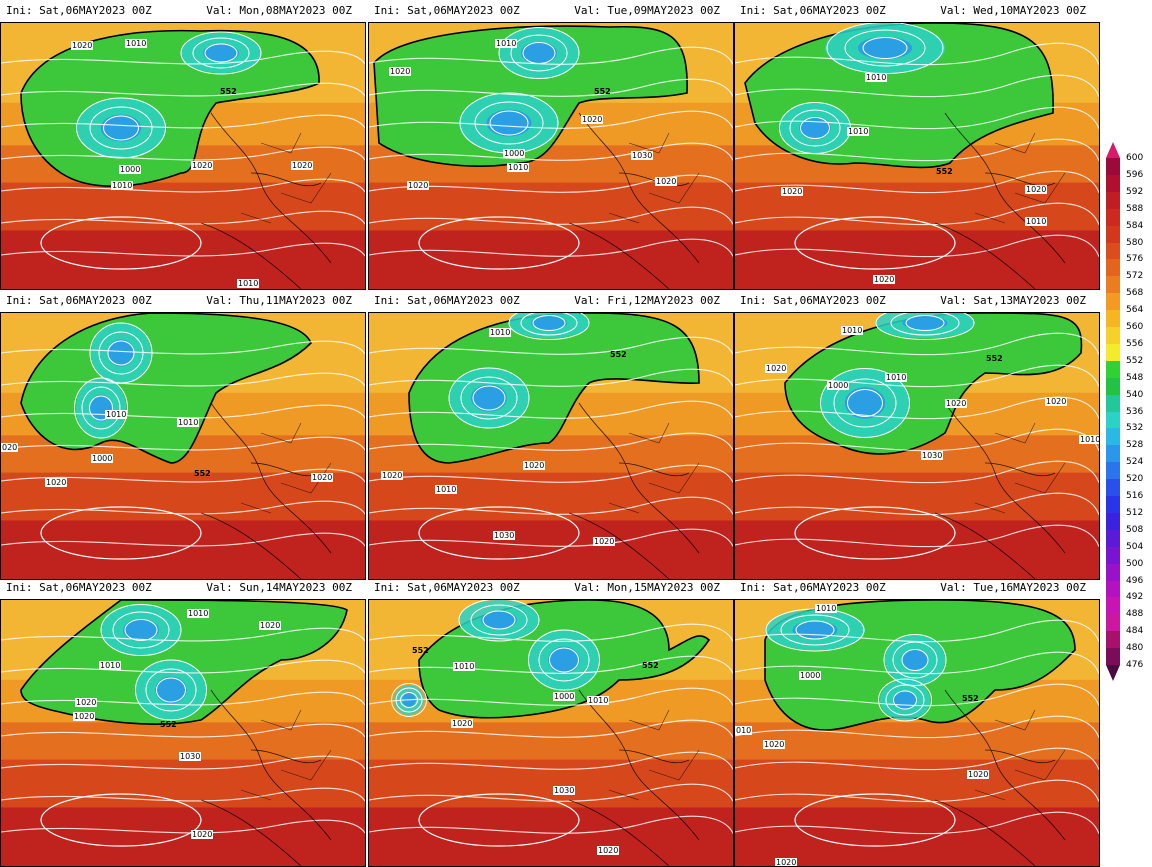 The height and width of the screenshot is (867, 1152). Describe the element at coordinates (1135, 208) in the screenshot. I see `colorbar-tick-label: 588` at that location.